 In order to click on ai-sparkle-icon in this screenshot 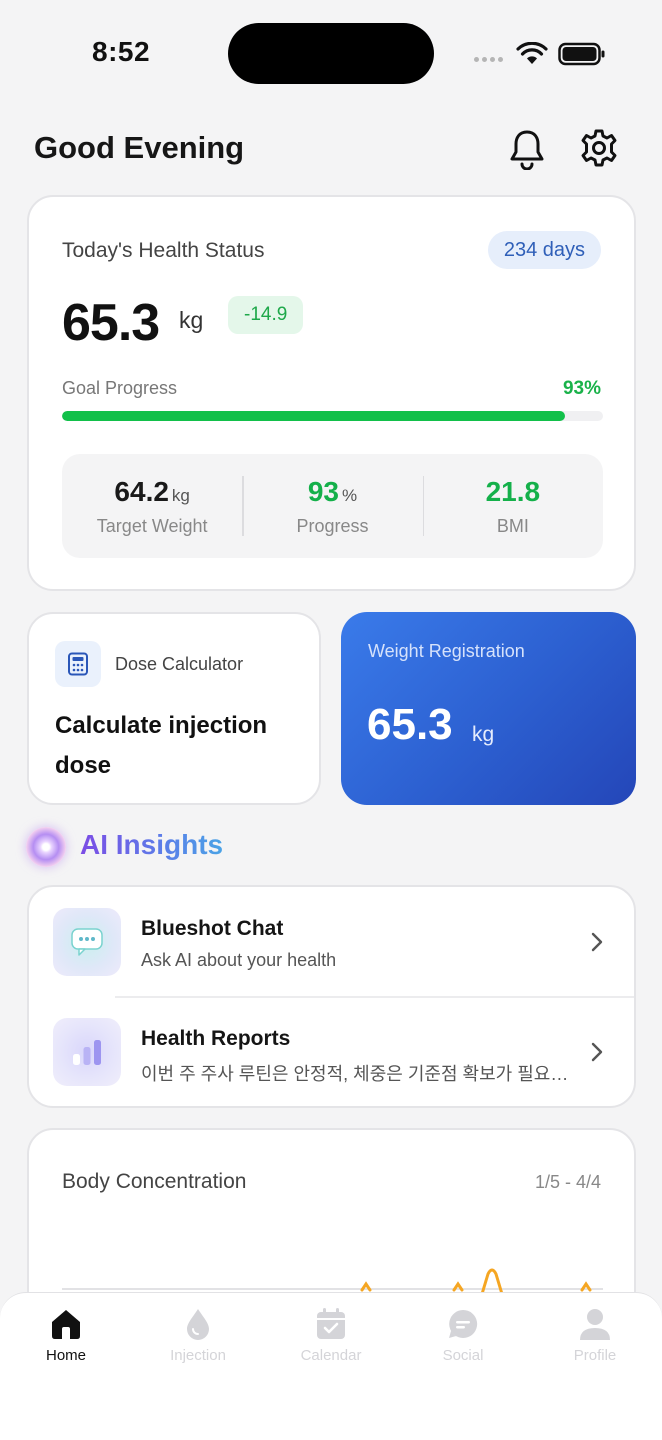, I will do `click(46, 847)`.